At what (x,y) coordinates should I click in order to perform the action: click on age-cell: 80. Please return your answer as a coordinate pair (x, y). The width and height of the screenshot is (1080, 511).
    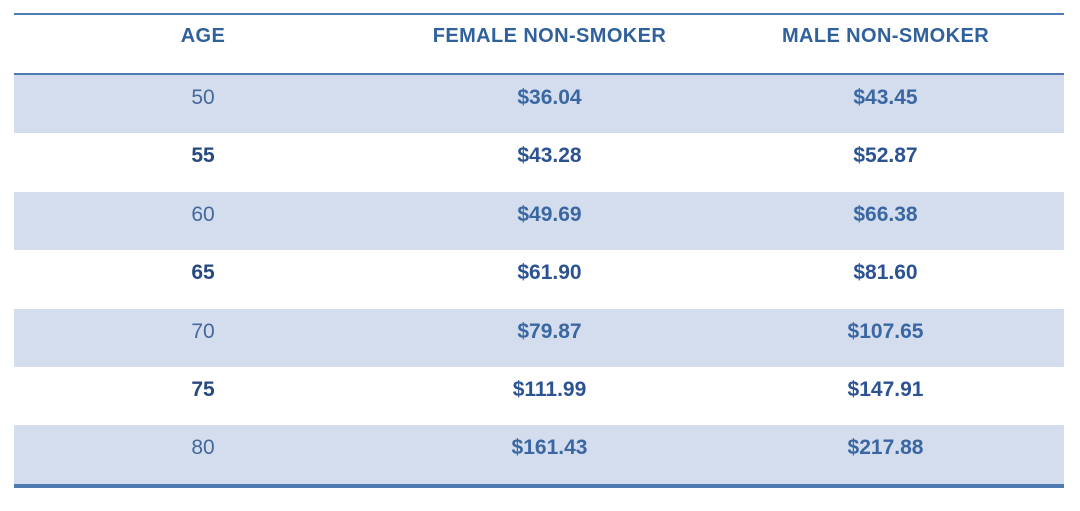
    Looking at the image, I should click on (203, 448).